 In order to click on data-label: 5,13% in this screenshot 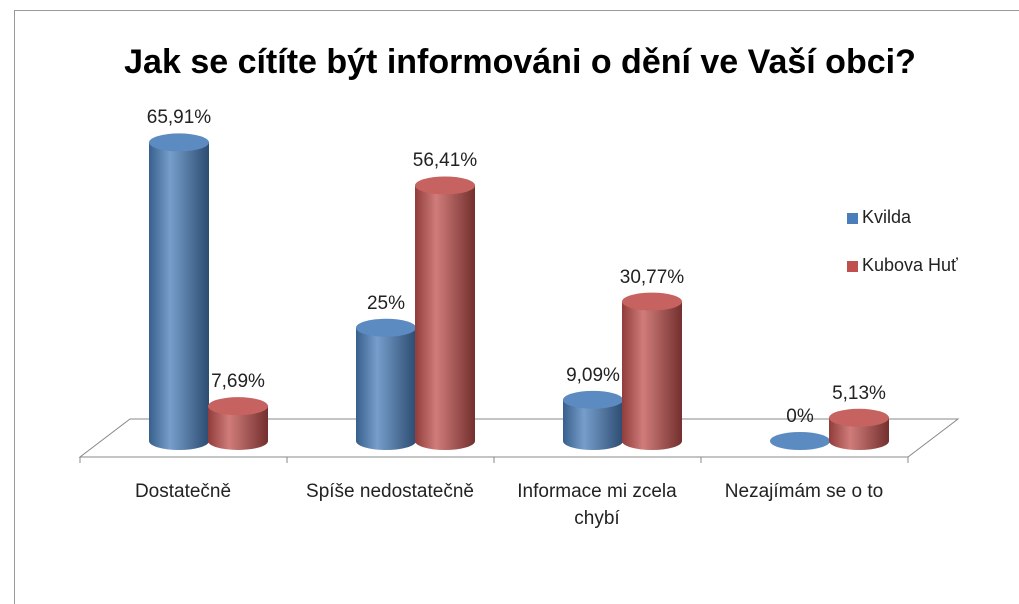, I will do `click(859, 393)`.